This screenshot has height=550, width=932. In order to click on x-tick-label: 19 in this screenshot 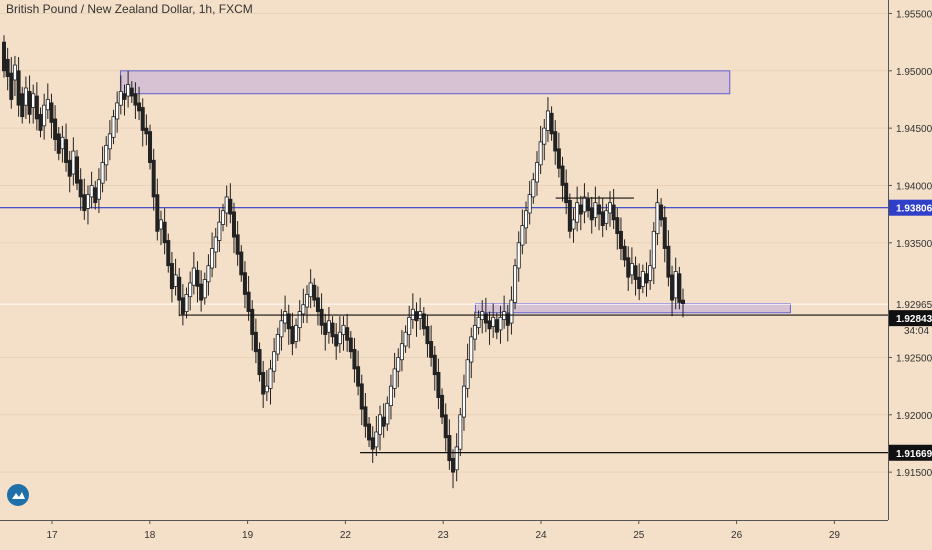, I will do `click(248, 535)`.